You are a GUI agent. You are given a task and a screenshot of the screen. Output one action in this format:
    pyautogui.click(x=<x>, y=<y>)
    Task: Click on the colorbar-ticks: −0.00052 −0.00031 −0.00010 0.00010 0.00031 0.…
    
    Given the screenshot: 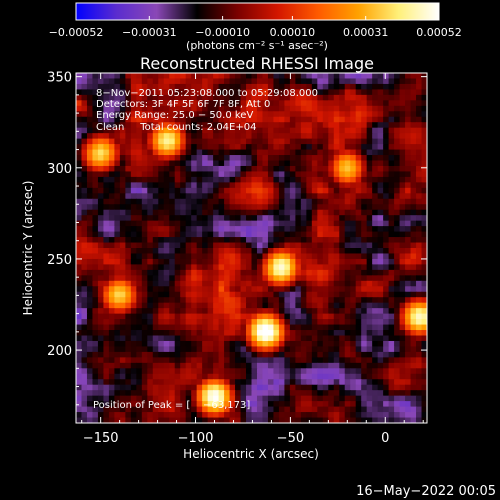 What is the action you would take?
    pyautogui.click(x=255, y=27)
    